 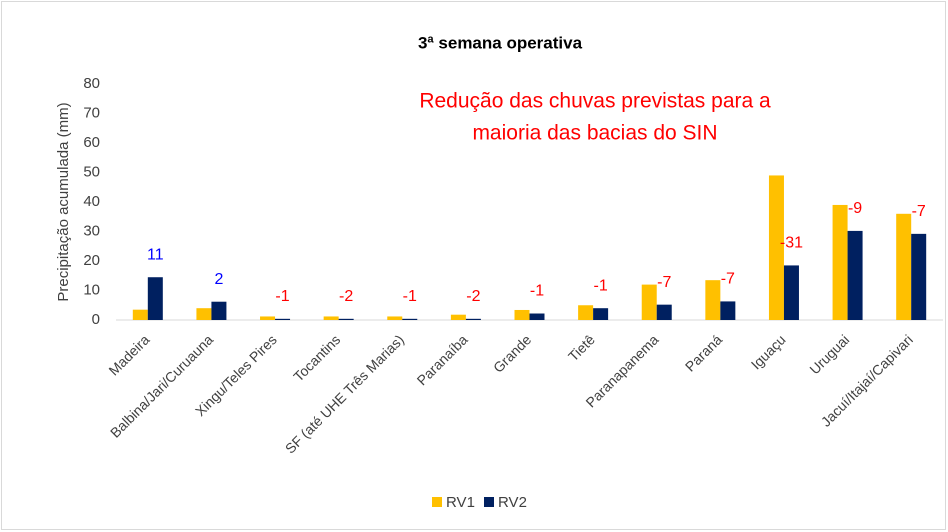 I want to click on difference-label: 11, so click(x=155, y=254).